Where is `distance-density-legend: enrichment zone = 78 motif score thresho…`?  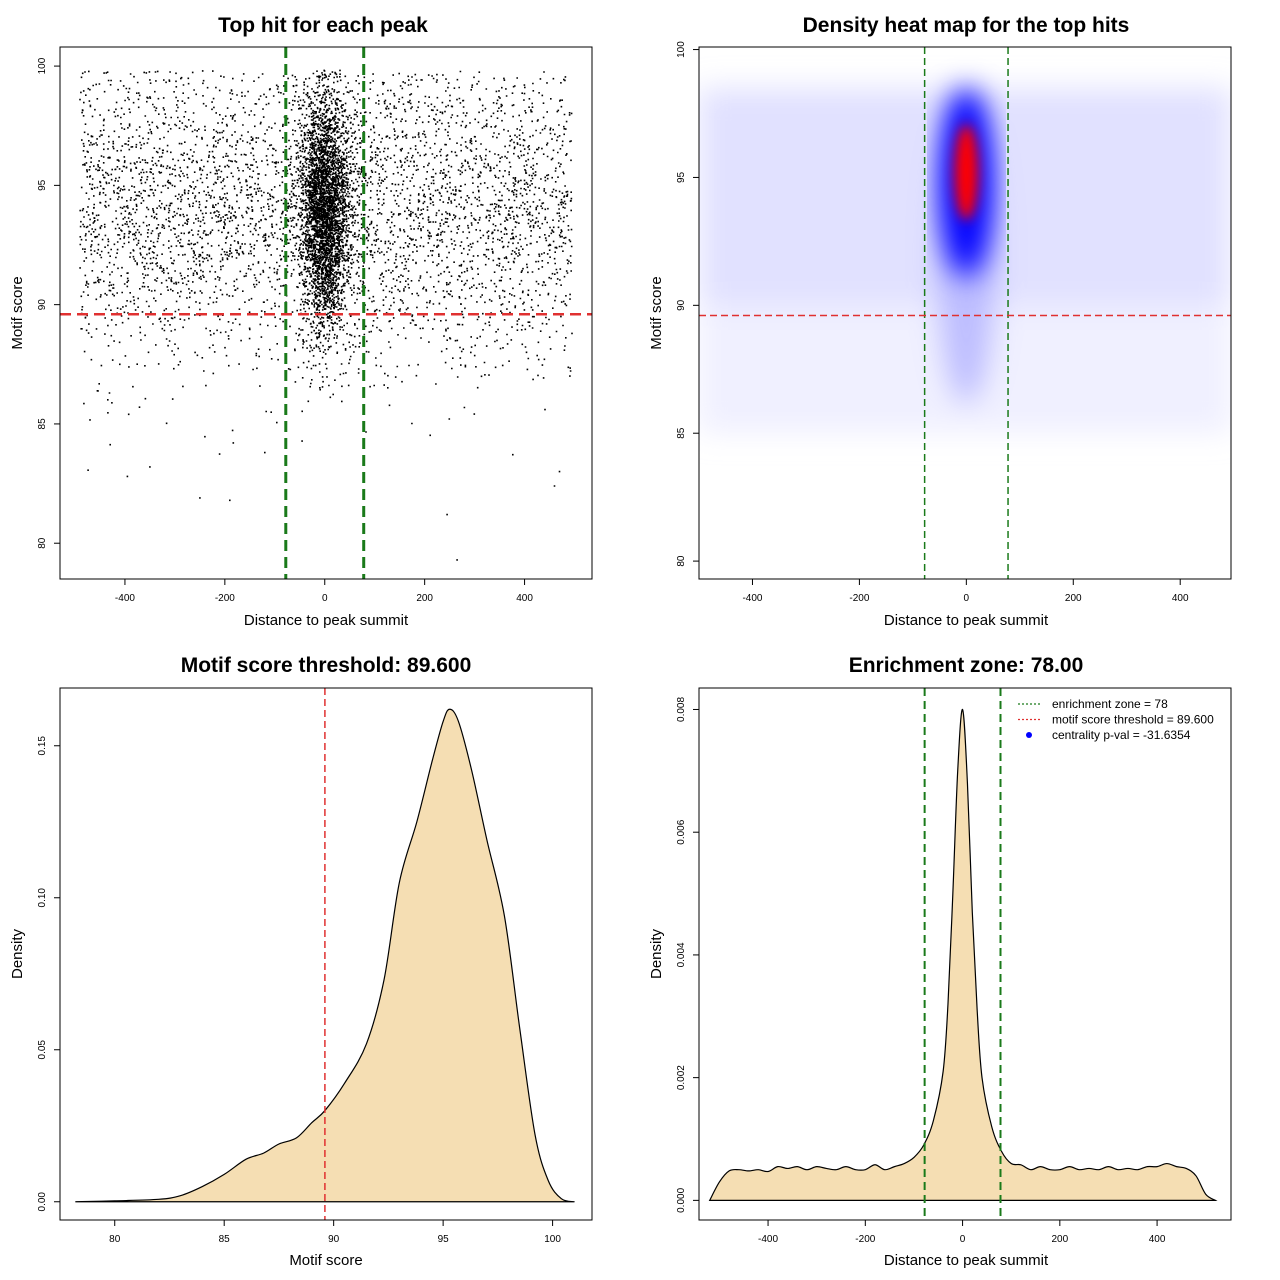 distance-density-legend: enrichment zone = 78 motif score thresho… is located at coordinates (1116, 719).